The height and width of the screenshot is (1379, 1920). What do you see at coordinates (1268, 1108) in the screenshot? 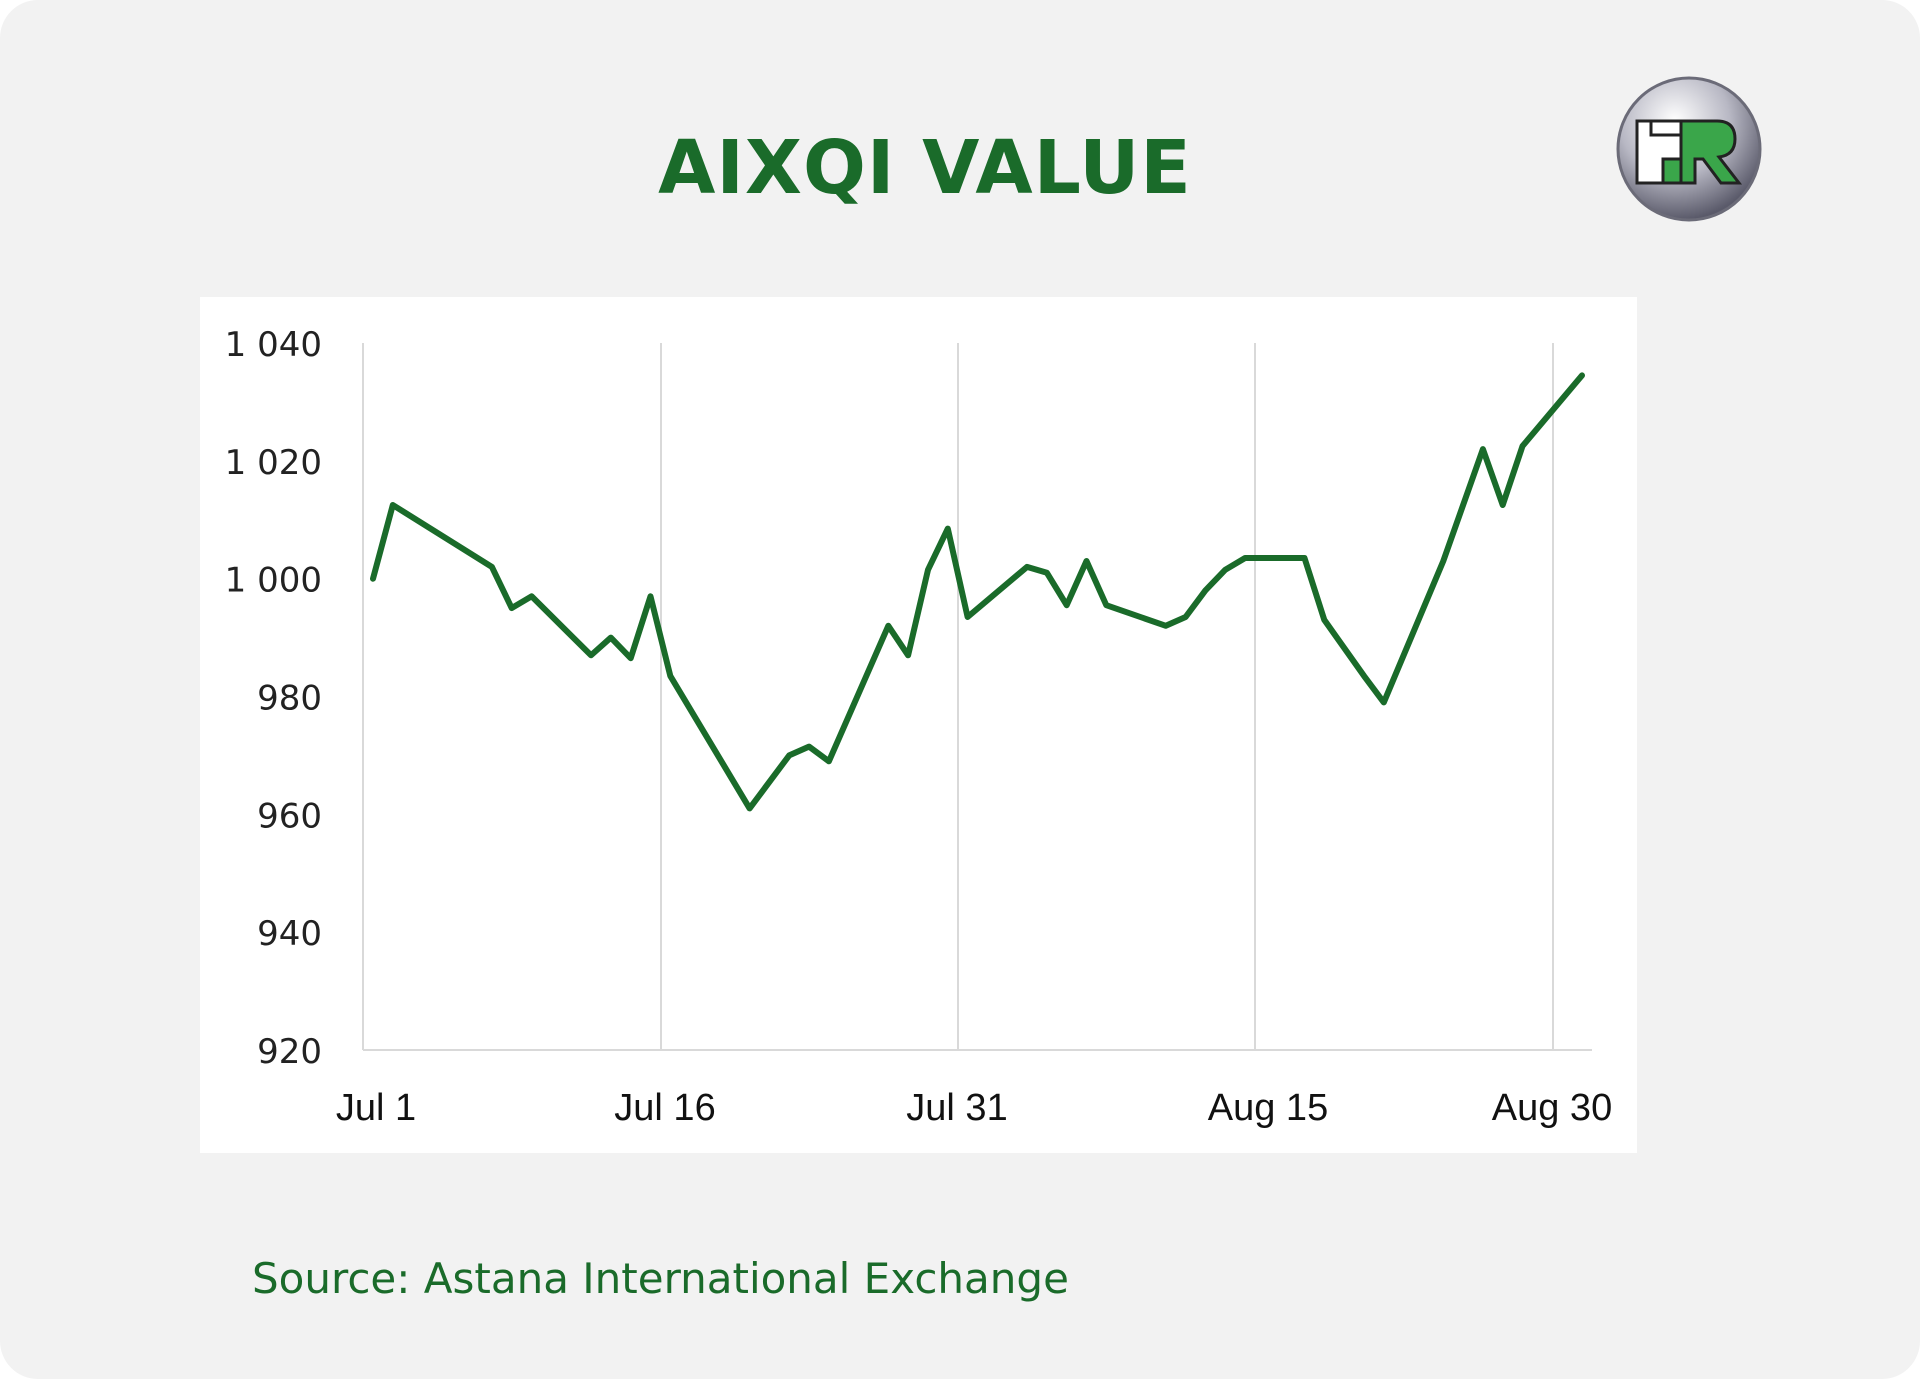
I see `x-tick-label: Aug 15` at bounding box center [1268, 1108].